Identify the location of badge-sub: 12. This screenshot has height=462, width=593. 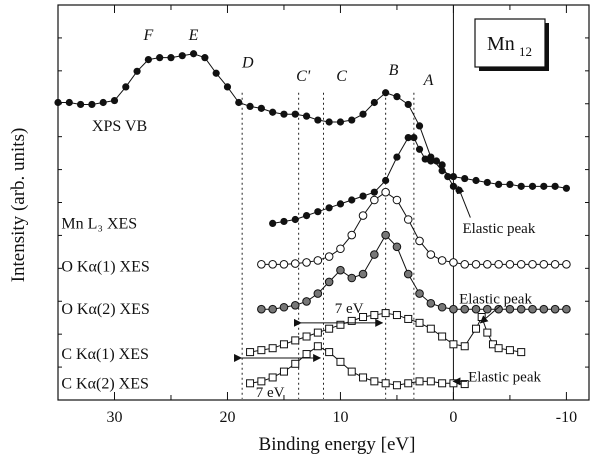
(525, 51).